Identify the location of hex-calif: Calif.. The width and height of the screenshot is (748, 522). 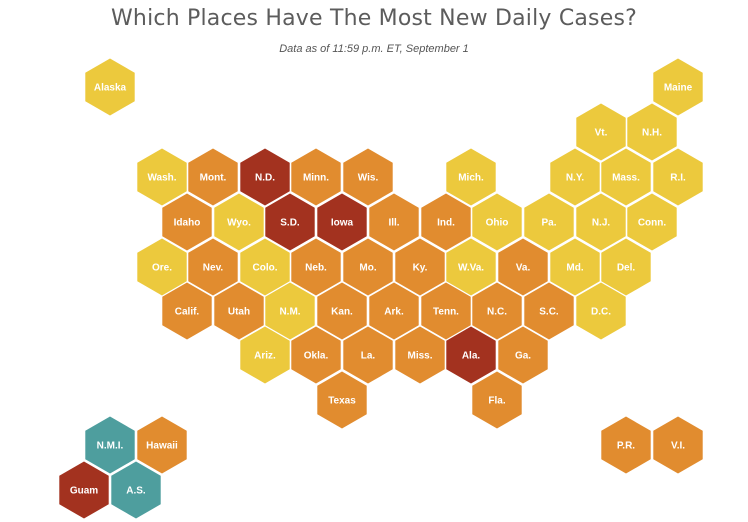
(187, 311).